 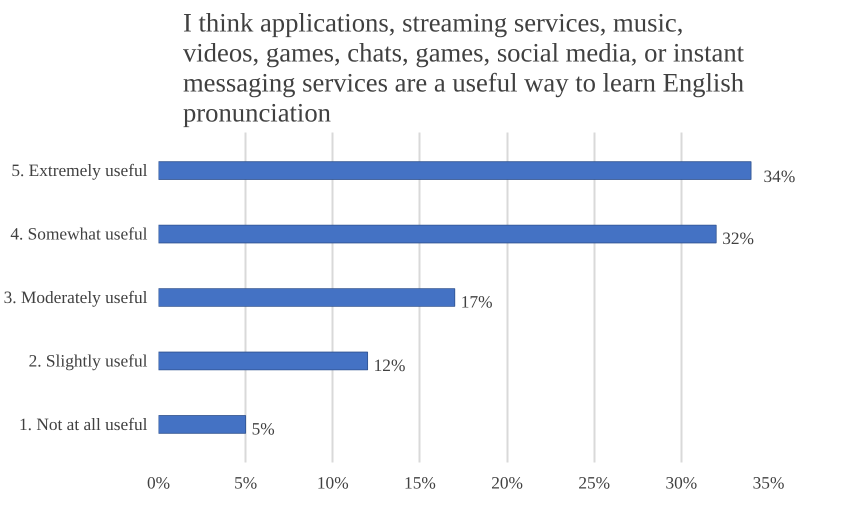 What do you see at coordinates (83, 424) in the screenshot?
I see `y-tick-label: 1. Not at all useful` at bounding box center [83, 424].